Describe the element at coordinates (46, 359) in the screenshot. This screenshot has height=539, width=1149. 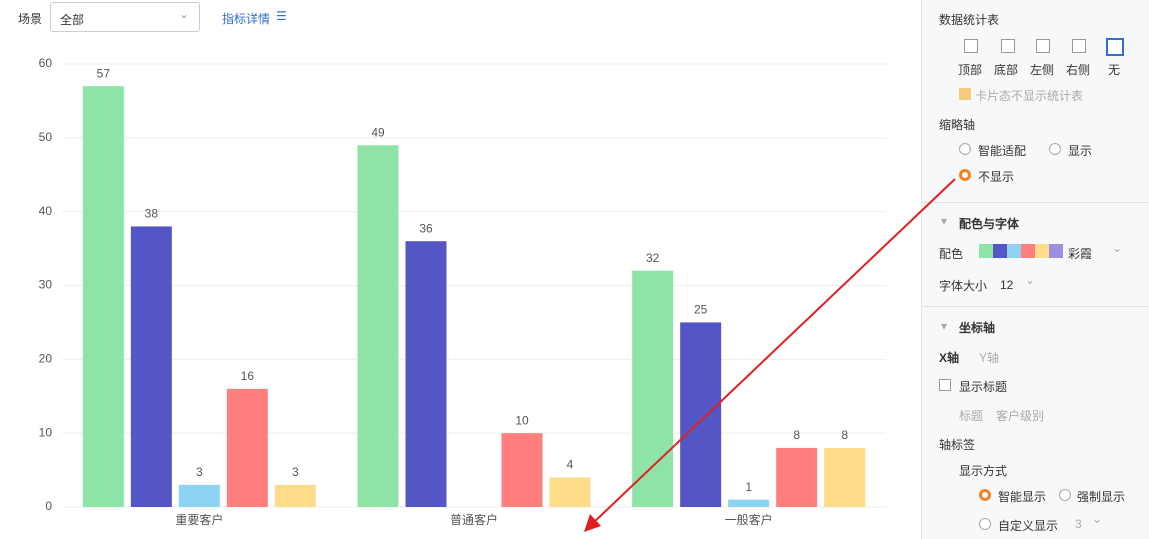
I see `y-tick-label: 20` at that location.